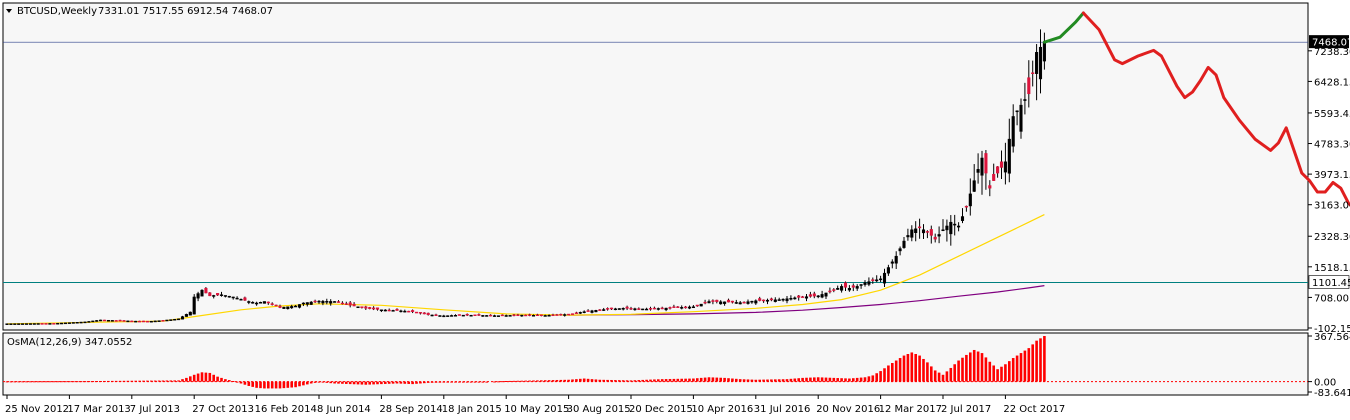  What do you see at coordinates (848, 409) in the screenshot?
I see `time-tick-label: 20 Nov 2016` at bounding box center [848, 409].